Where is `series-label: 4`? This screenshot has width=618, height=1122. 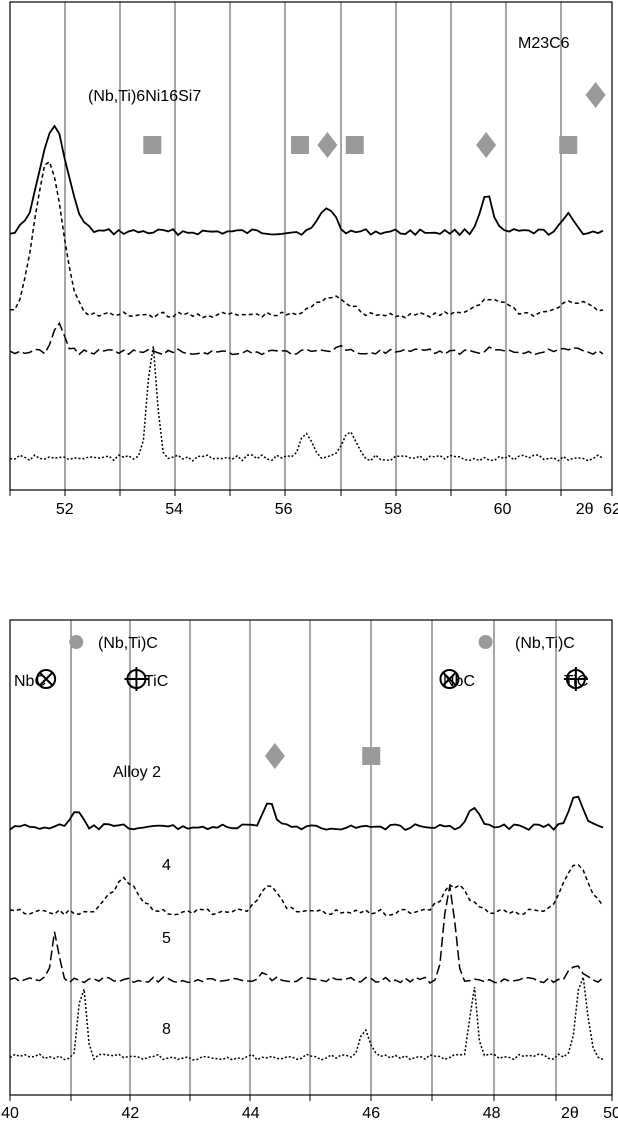 series-label: 4 is located at coordinates (166, 865).